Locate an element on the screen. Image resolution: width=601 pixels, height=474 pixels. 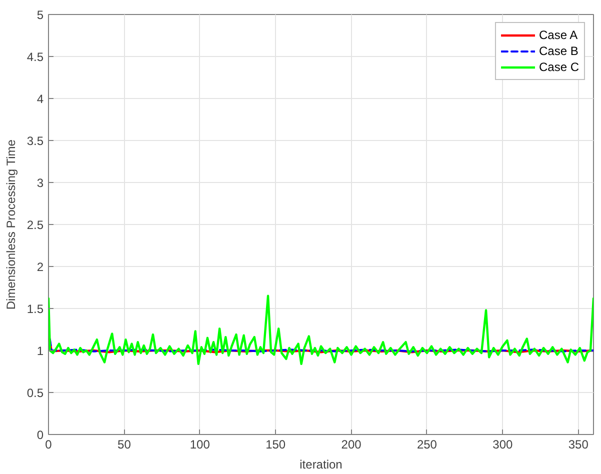
line-series is located at coordinates (321, 330).